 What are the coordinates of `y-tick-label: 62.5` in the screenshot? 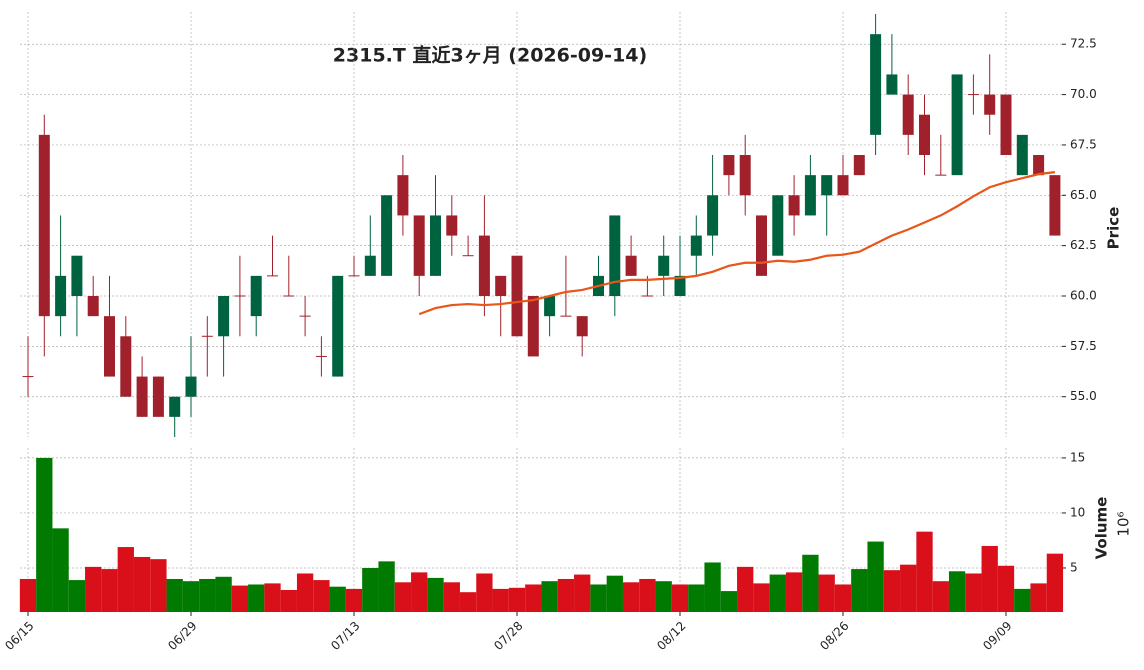 It's located at (1083, 245).